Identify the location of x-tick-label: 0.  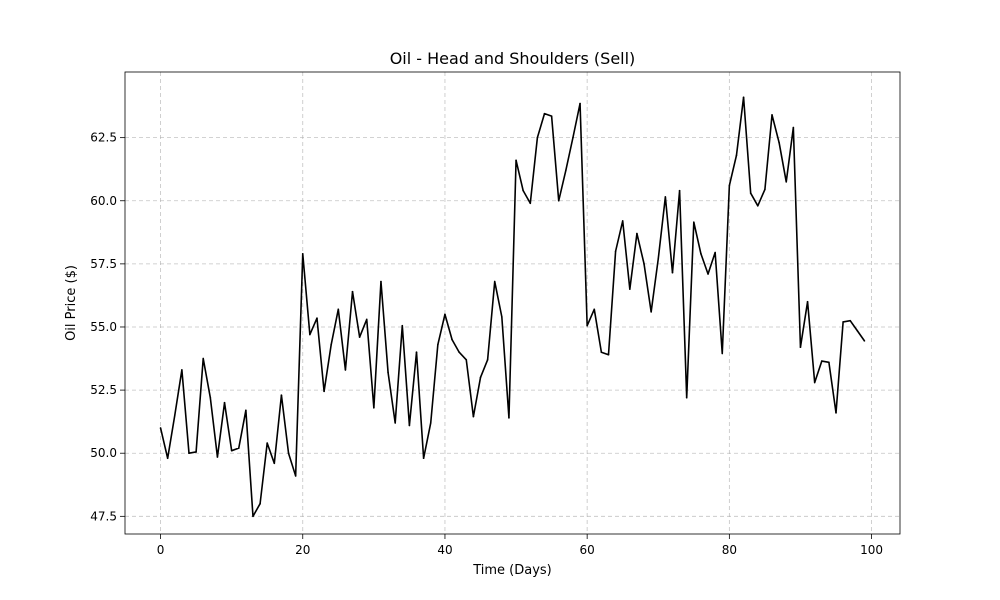
(161, 550).